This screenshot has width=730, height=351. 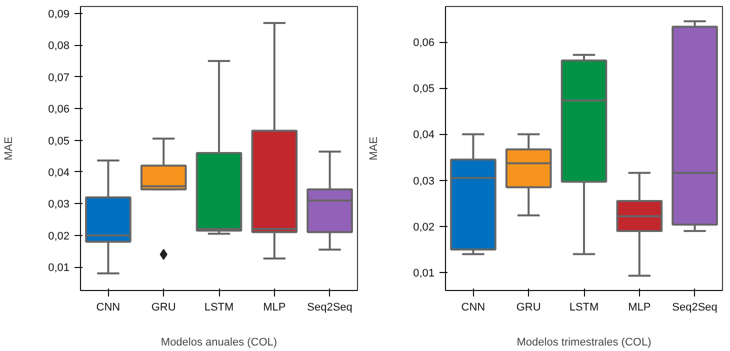 What do you see at coordinates (59, 46) in the screenshot?
I see `y-tick-label: 0,08` at bounding box center [59, 46].